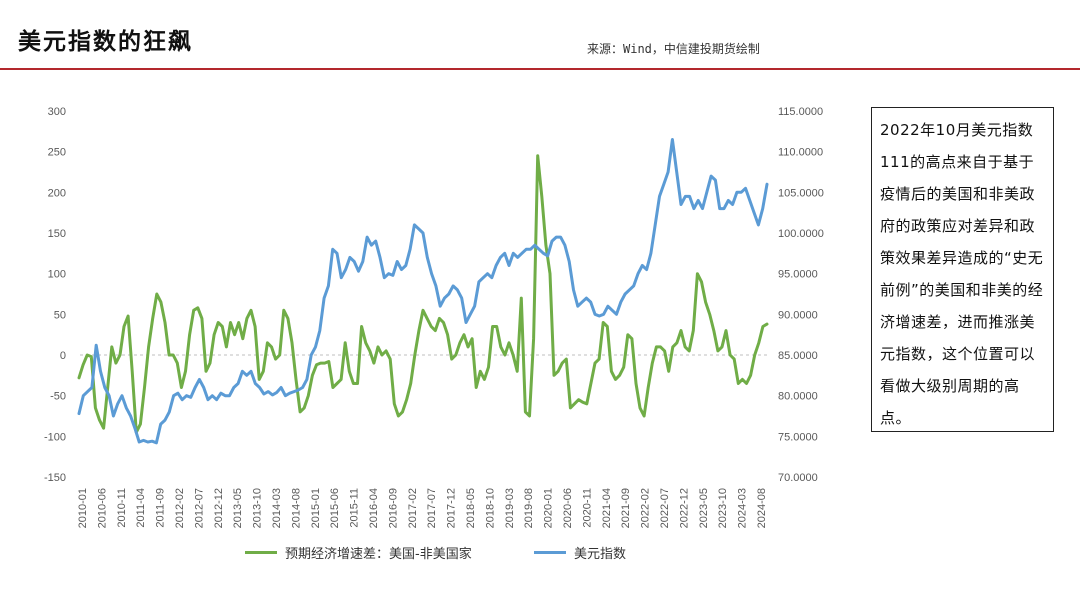  I want to click on x-tick-label: 2022-02, so click(646, 508).